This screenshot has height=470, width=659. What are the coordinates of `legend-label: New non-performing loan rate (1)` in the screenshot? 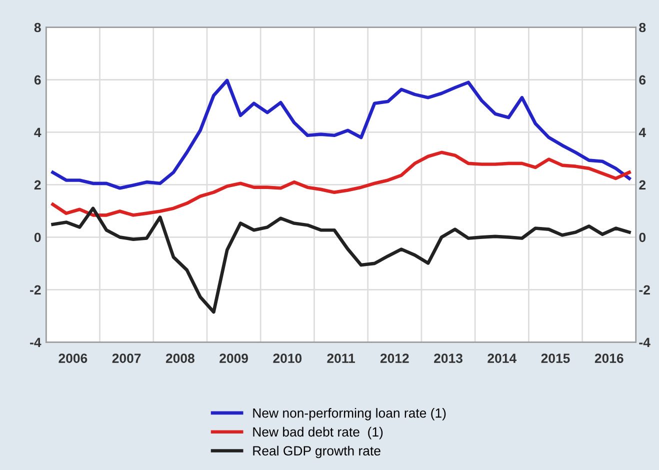 It's located at (349, 414).